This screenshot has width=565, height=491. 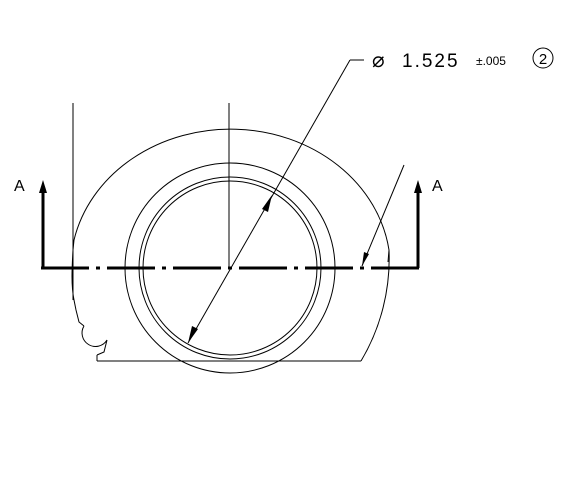 I want to click on dimension-value: 1.525, so click(x=431, y=61).